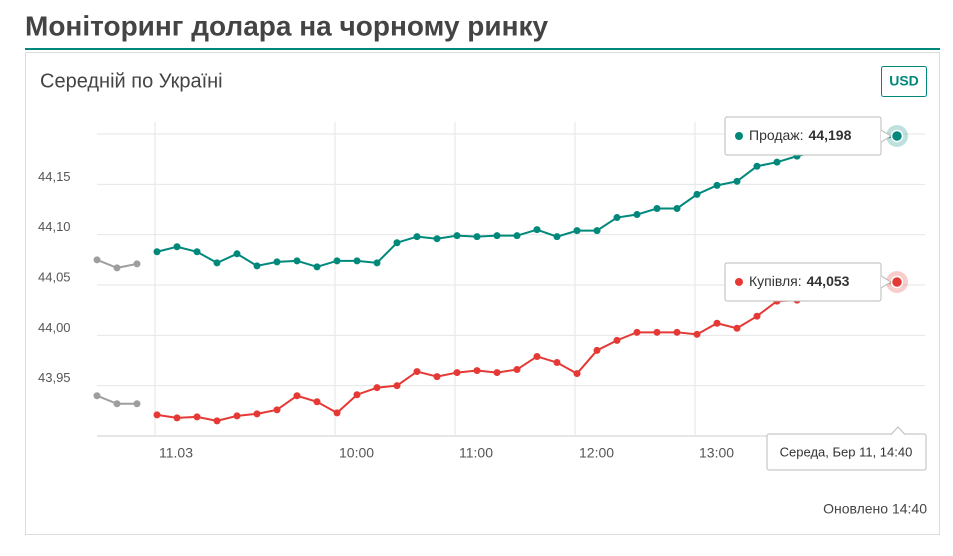 Image resolution: width=953 pixels, height=556 pixels. I want to click on page-title: Моніторинг долара на чорному ринку, so click(287, 25).